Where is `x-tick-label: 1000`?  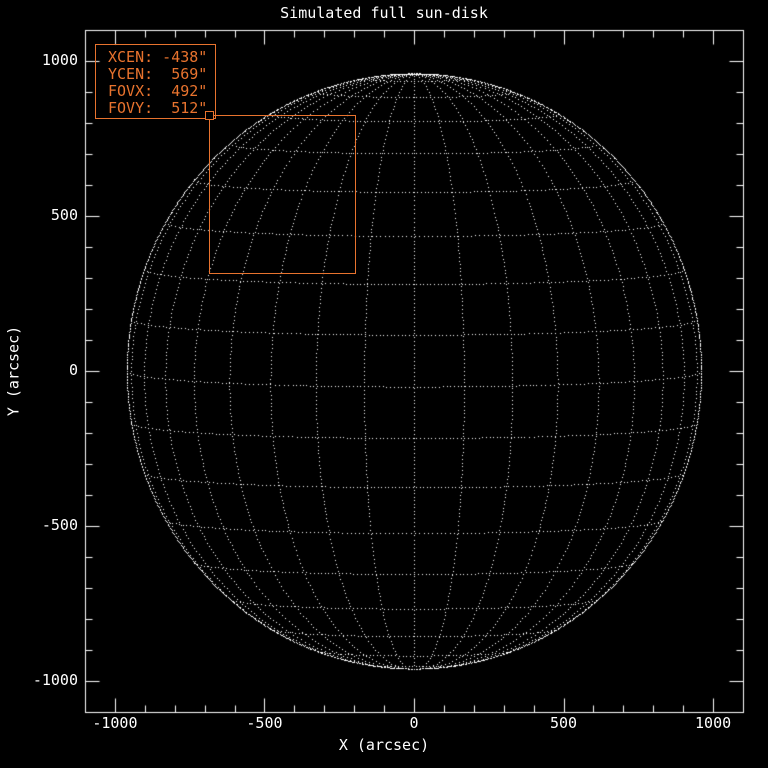 x-tick-label: 1000 is located at coordinates (713, 723).